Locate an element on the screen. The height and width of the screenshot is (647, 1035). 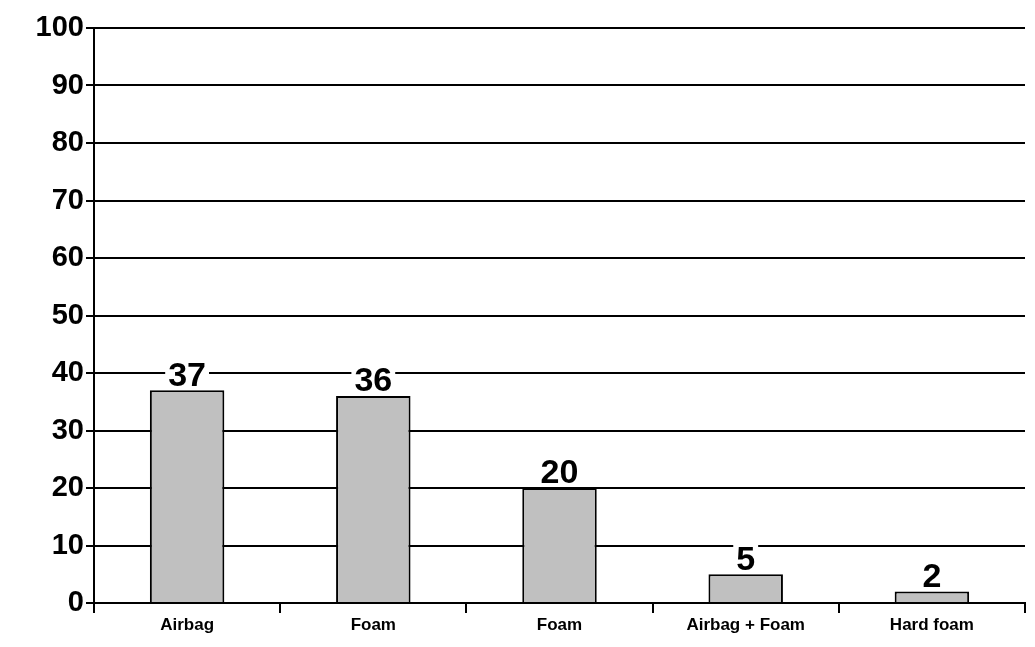
y-tick-label: 0 is located at coordinates (75, 601).